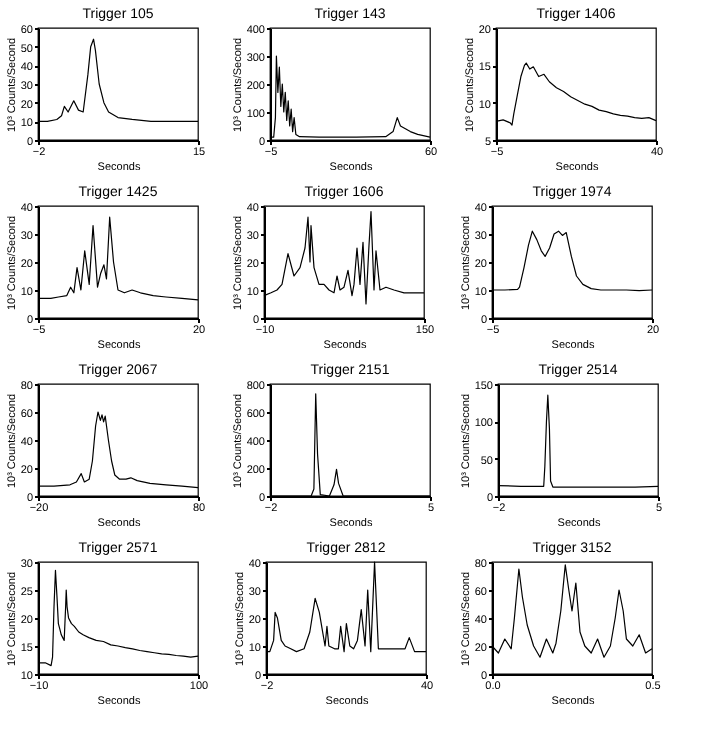 Image resolution: width=716 pixels, height=752 pixels. What do you see at coordinates (118, 618) in the screenshot?
I see `line-series` at bounding box center [118, 618].